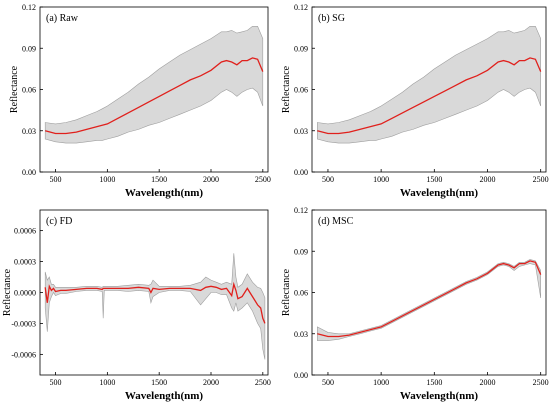  Describe the element at coordinates (23, 323) in the screenshot. I see `y-tick-label: -0.0003` at that location.